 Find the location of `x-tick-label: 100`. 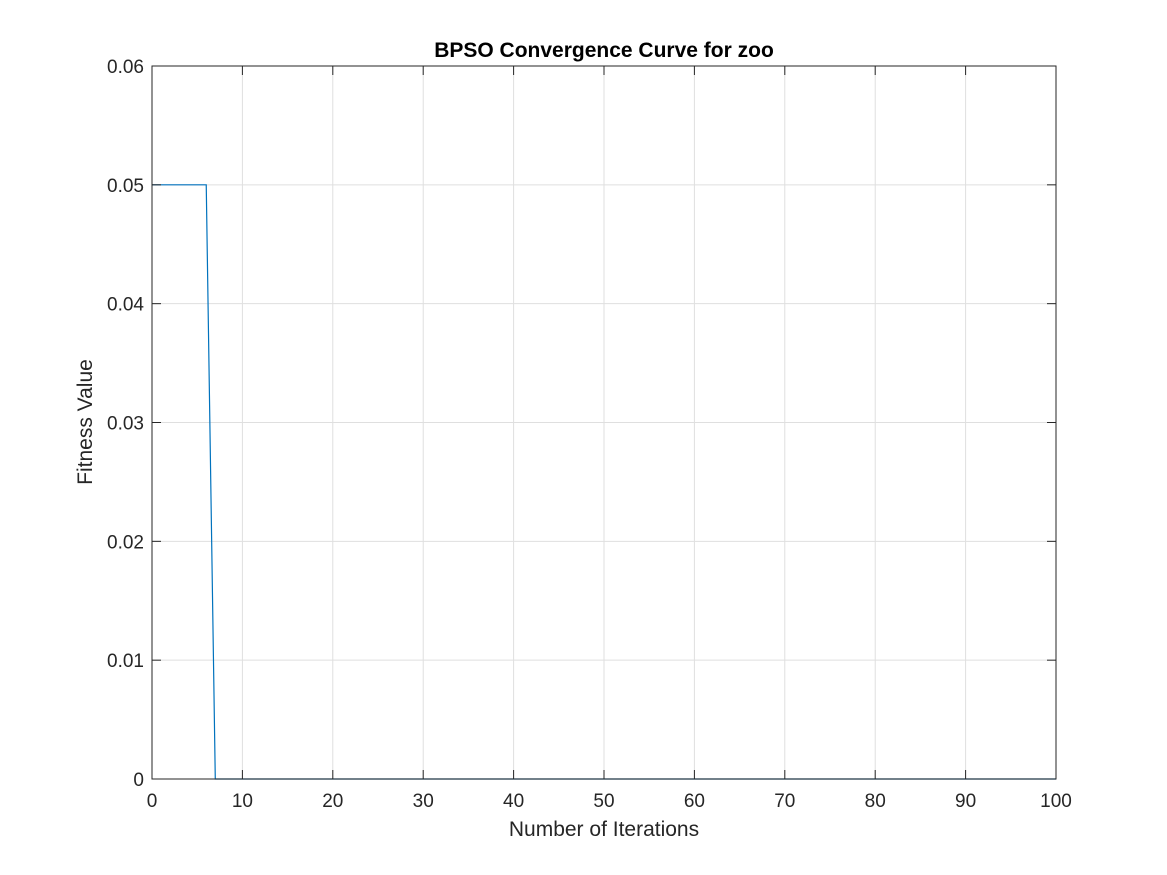

x-tick-label: 100 is located at coordinates (1056, 801).